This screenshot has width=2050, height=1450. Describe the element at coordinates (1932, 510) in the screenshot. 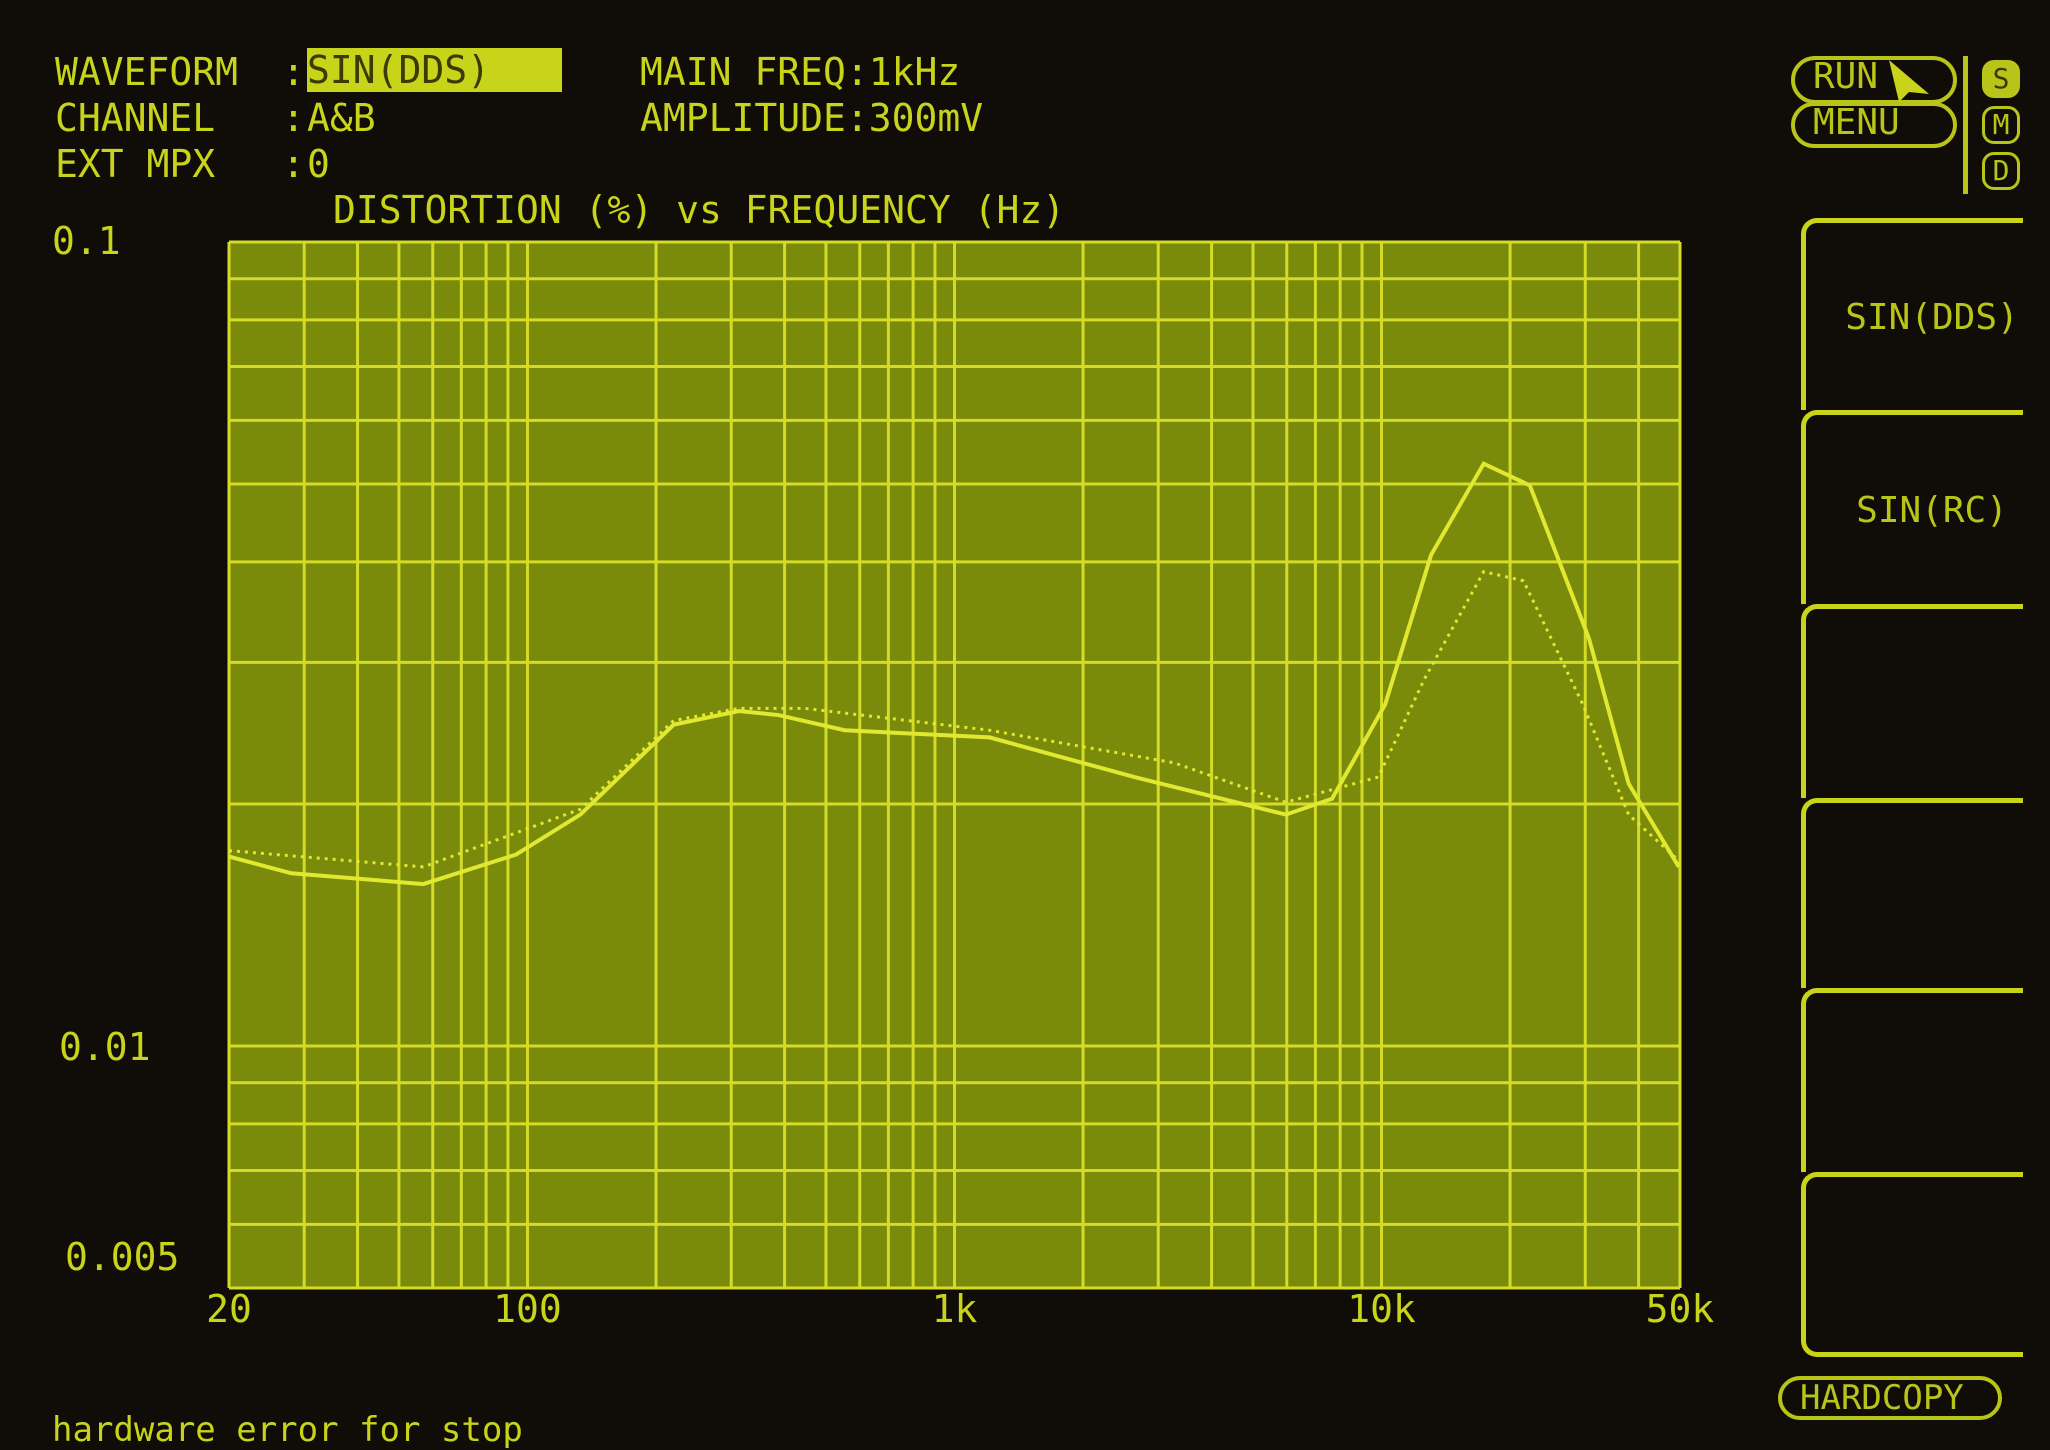

I see `softkey-label: SIN(RC)` at that location.